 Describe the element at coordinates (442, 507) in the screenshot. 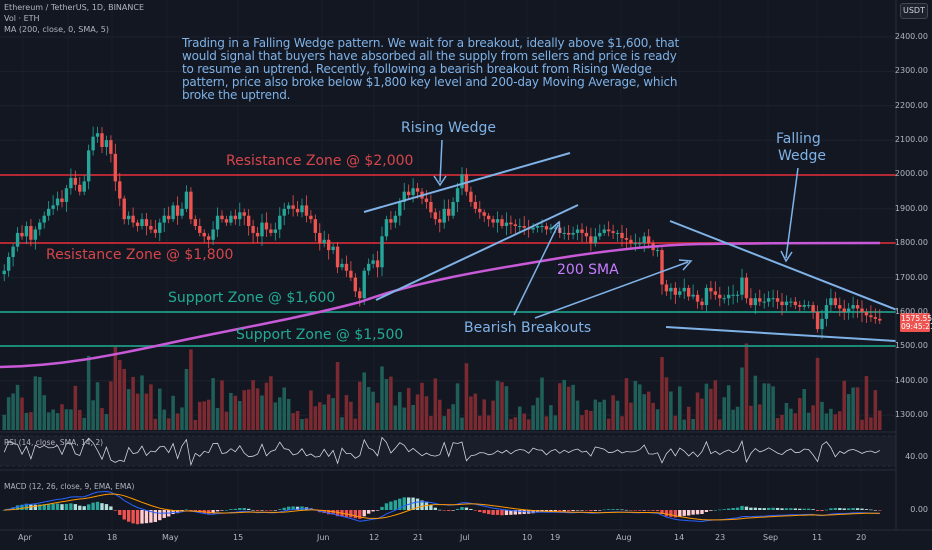

I see `macd-signal-line` at that location.